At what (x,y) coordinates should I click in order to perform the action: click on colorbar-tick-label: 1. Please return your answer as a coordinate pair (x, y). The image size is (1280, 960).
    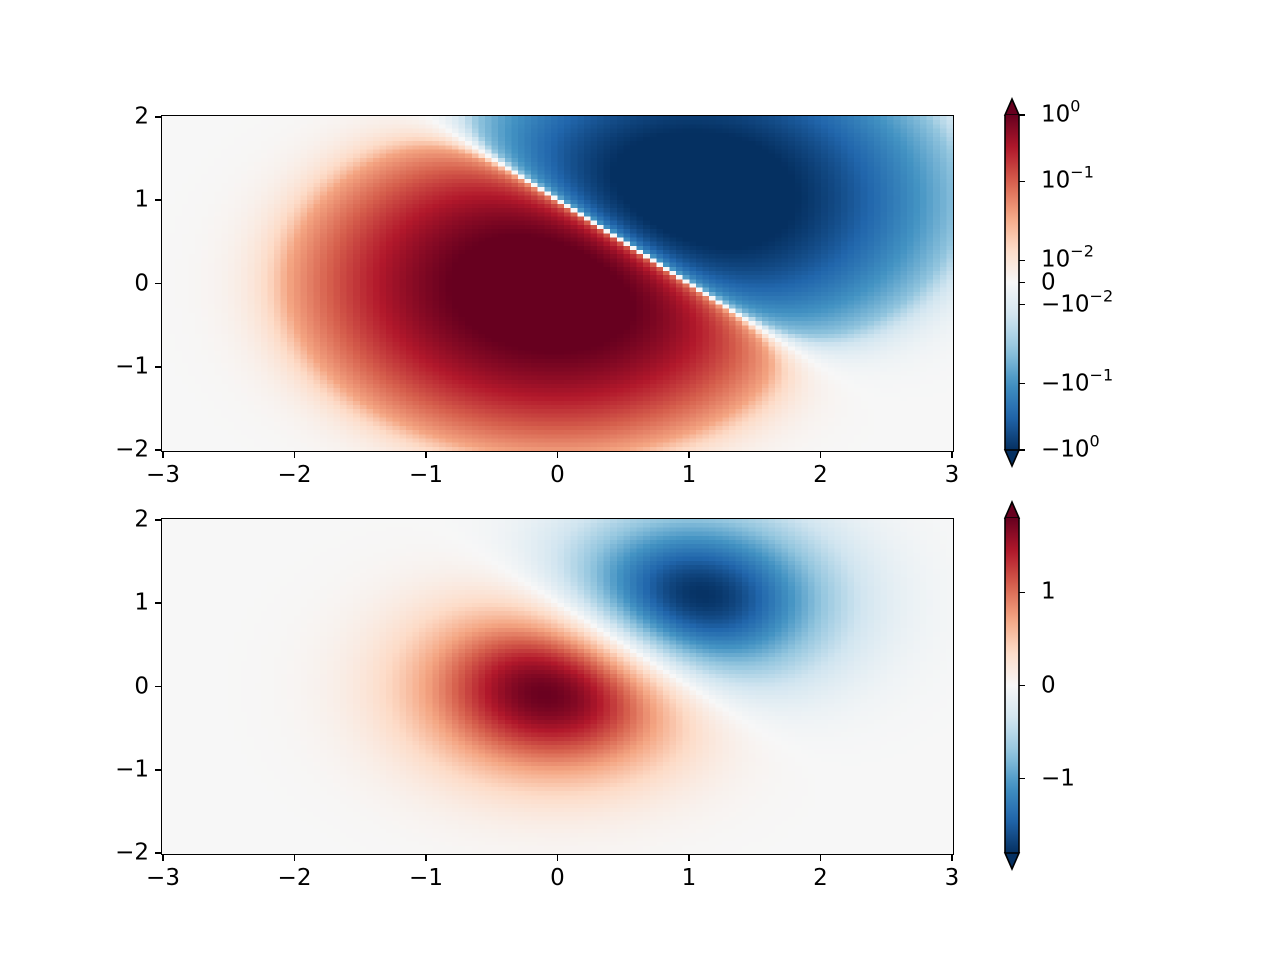
    Looking at the image, I should click on (1048, 591).